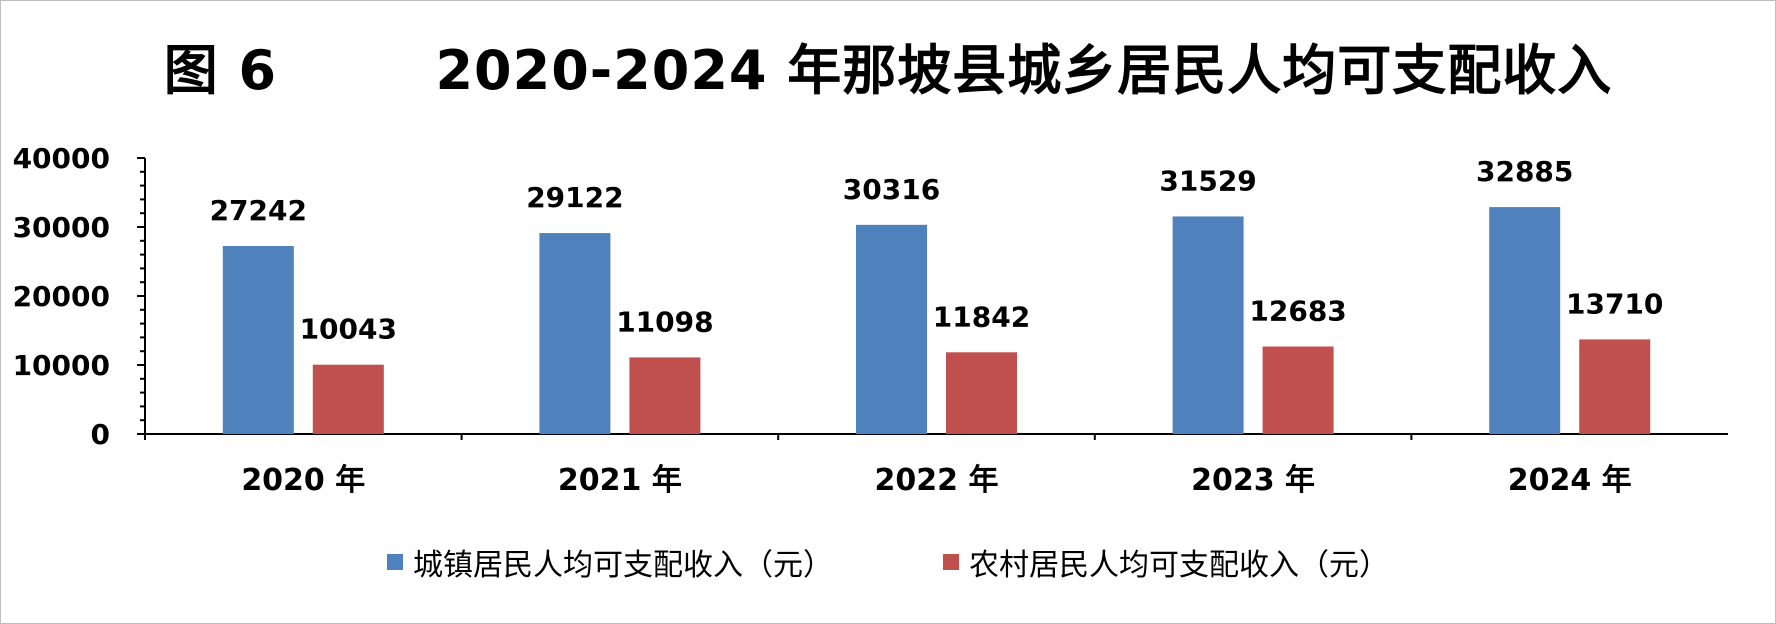 This screenshot has width=1776, height=624. I want to click on legend-label-rural: 农村居民人均可支配收入（元）, so click(1179, 565).